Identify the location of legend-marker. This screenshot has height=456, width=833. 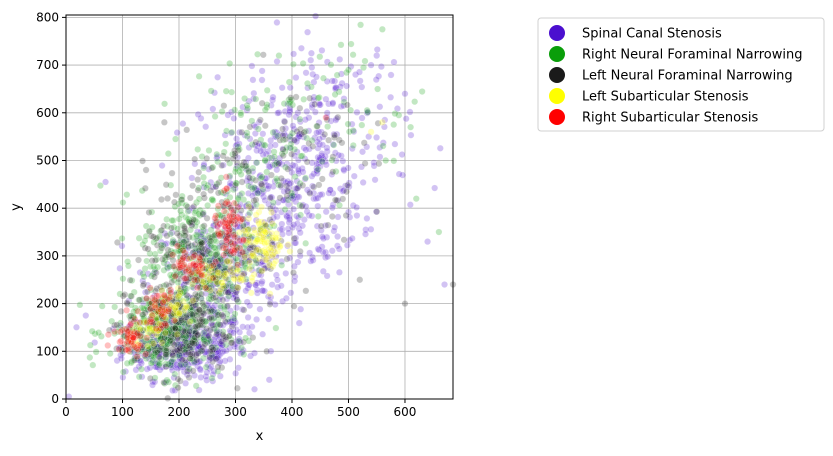
(557, 75).